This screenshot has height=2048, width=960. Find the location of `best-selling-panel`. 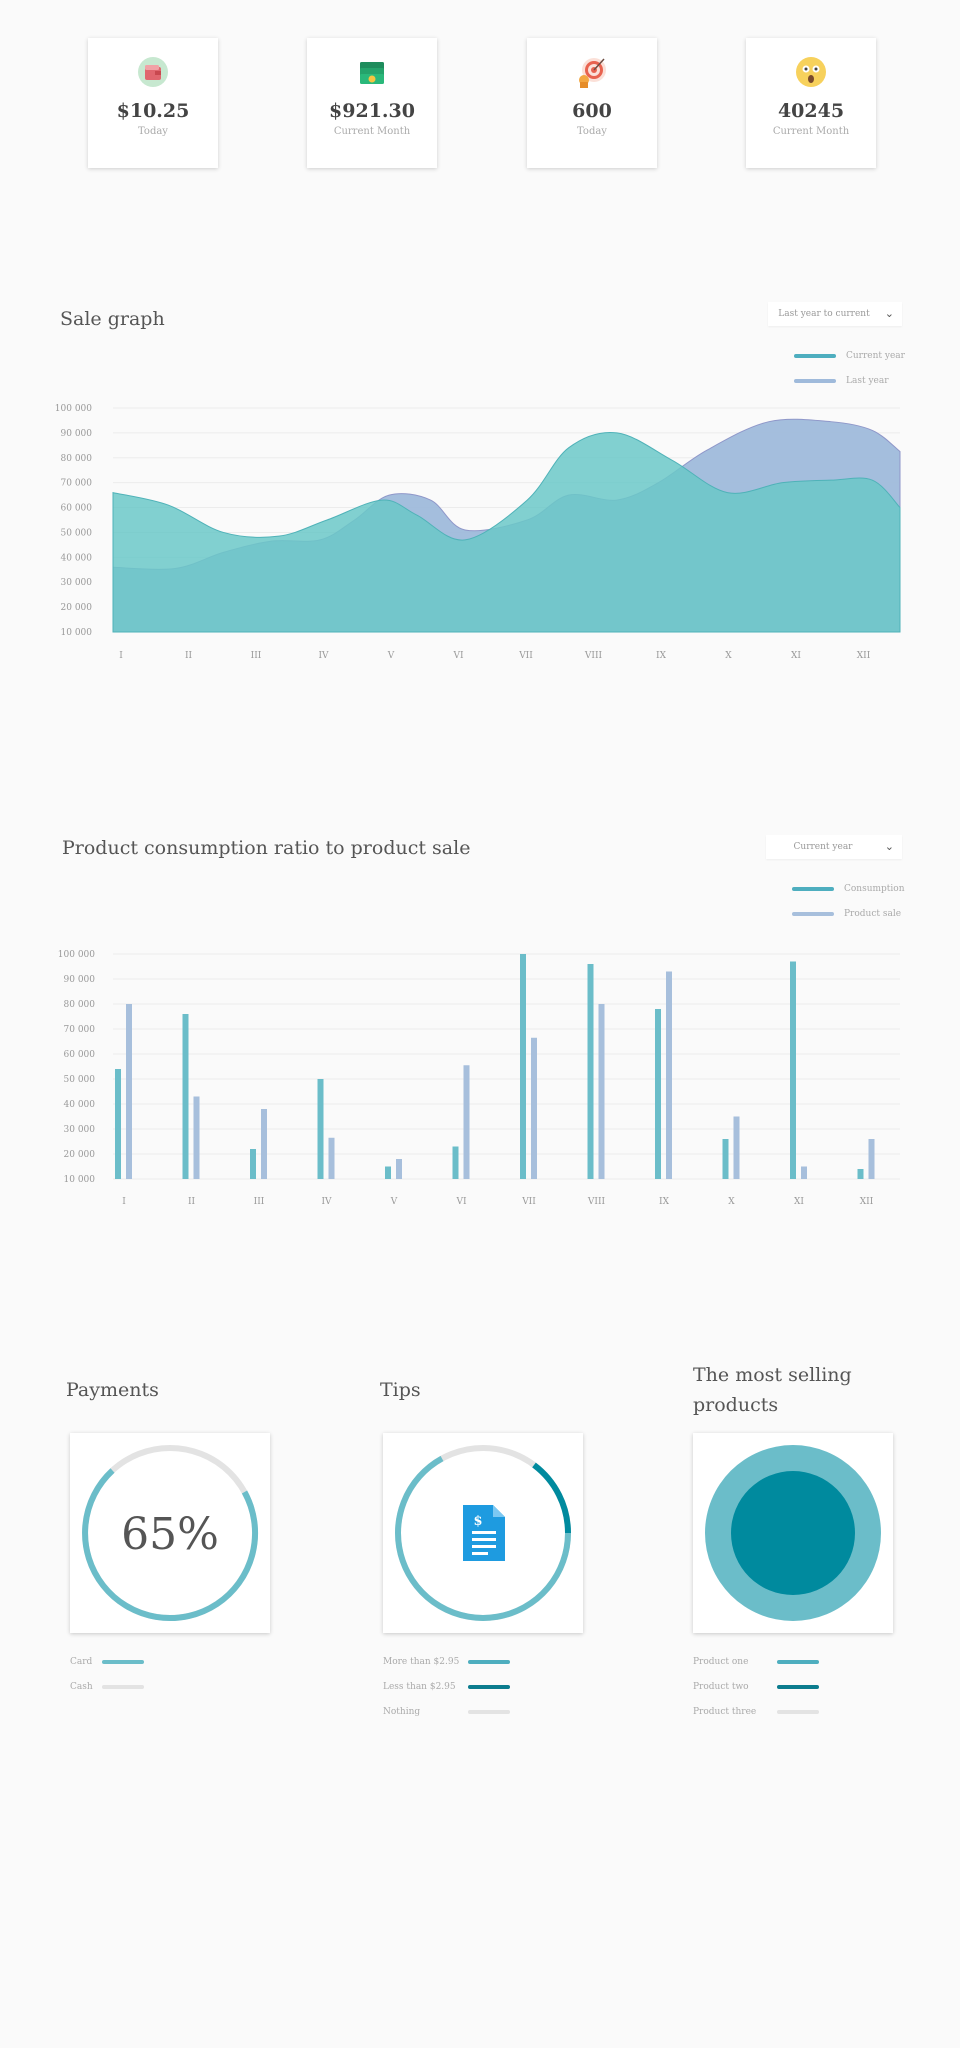

best-selling-panel is located at coordinates (793, 1533).